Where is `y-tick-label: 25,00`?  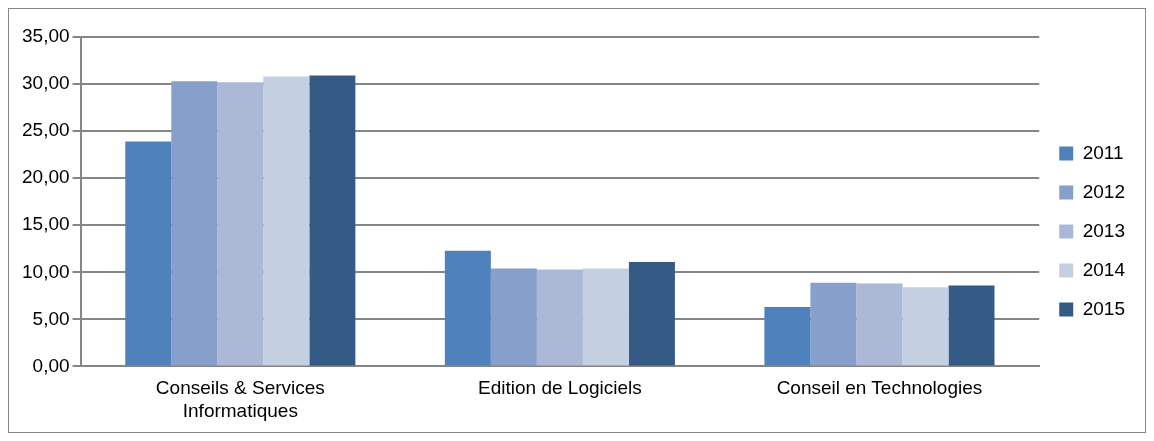
y-tick-label: 25,00 is located at coordinates (46, 130).